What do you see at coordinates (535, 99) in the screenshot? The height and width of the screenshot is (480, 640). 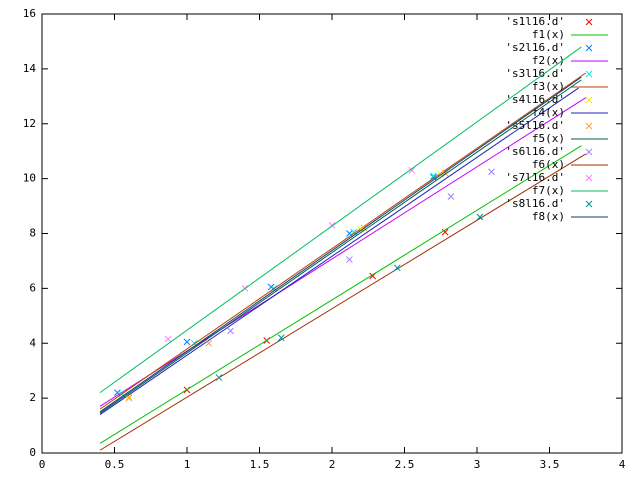 I see `legend-label: 's4l16.d'` at bounding box center [535, 99].